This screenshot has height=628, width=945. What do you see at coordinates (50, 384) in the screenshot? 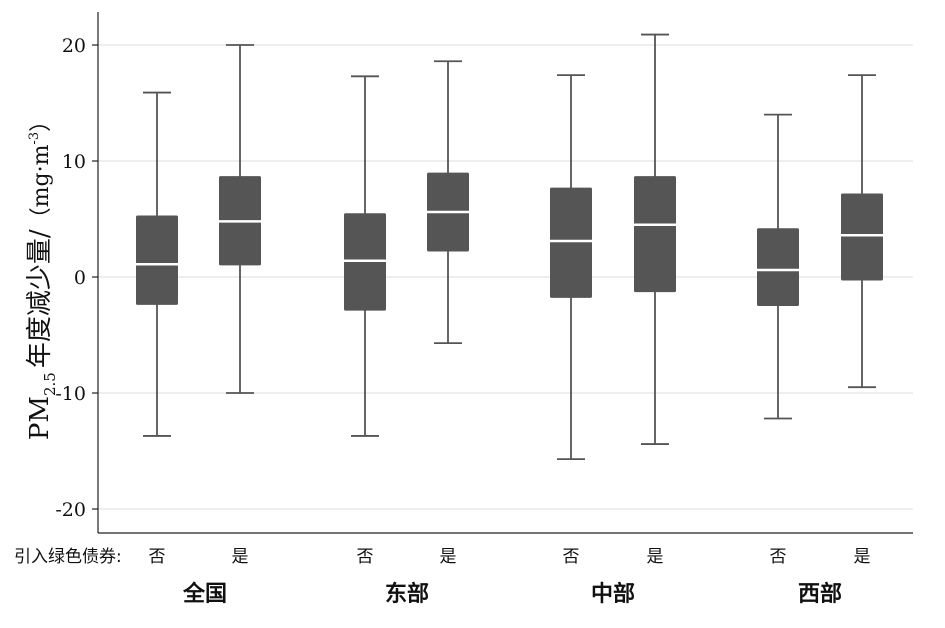
I see `y-label-subscript: 2.5` at bounding box center [50, 384].